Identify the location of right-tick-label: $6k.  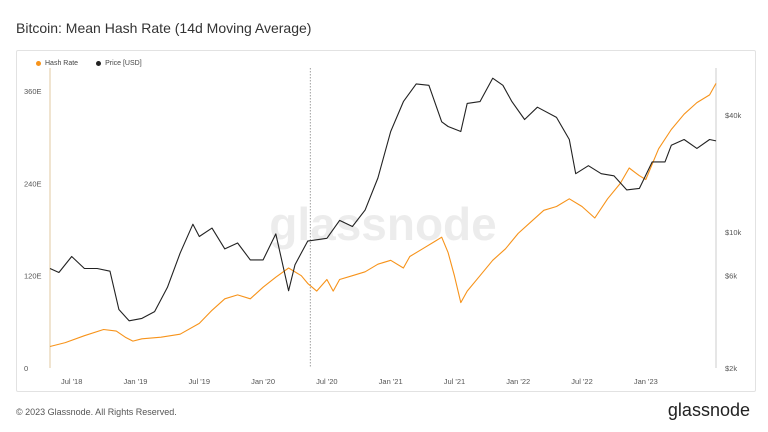
(731, 275).